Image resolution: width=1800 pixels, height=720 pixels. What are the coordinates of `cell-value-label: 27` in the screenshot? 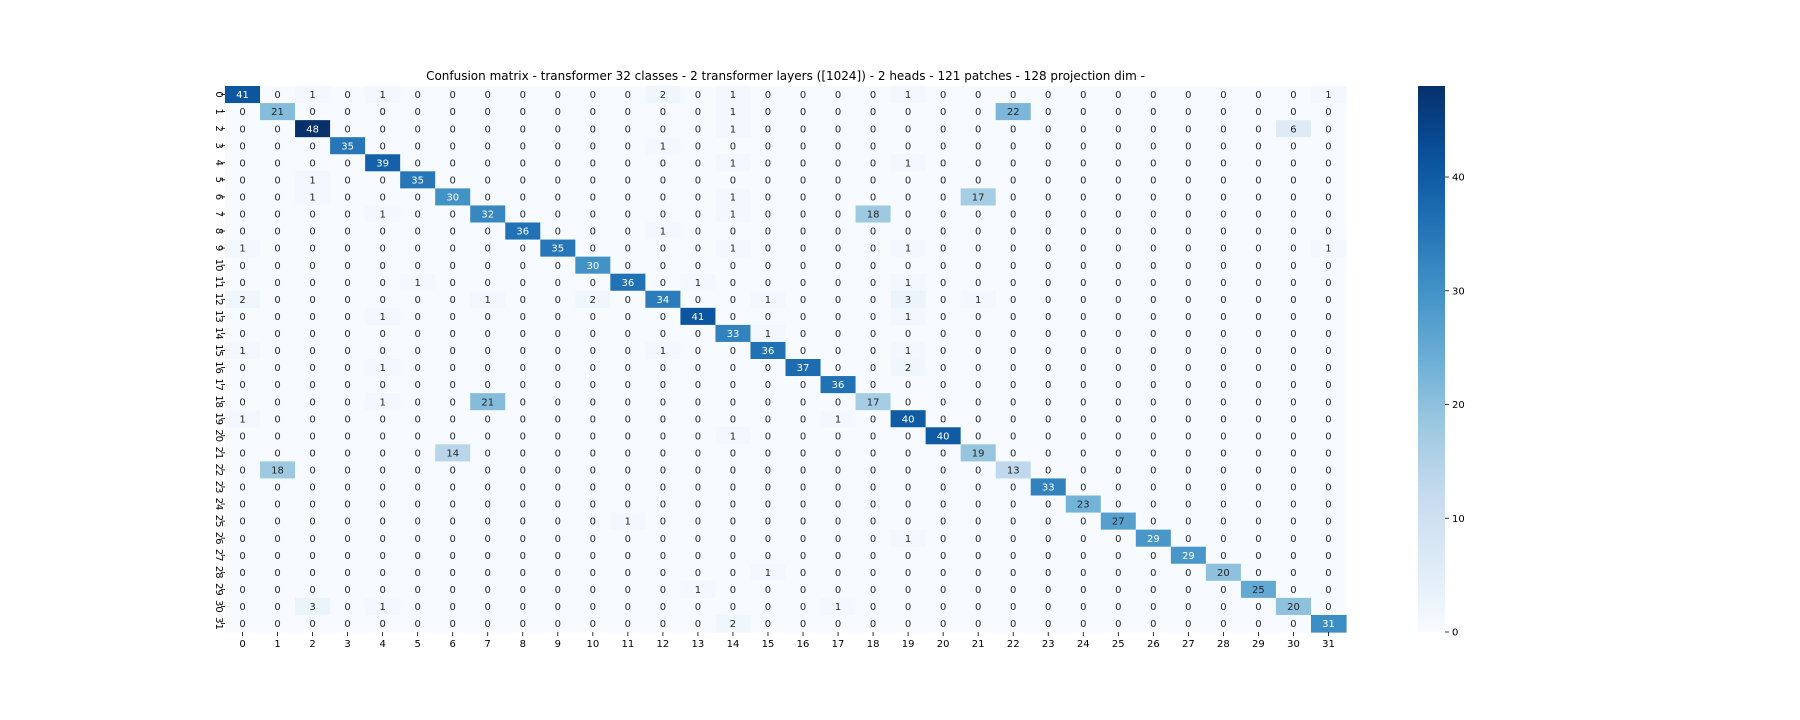 It's located at (1118, 522).